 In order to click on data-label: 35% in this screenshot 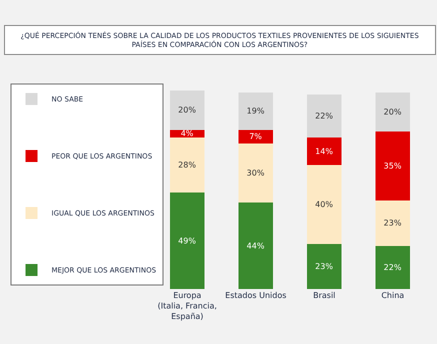, I will do `click(393, 166)`.